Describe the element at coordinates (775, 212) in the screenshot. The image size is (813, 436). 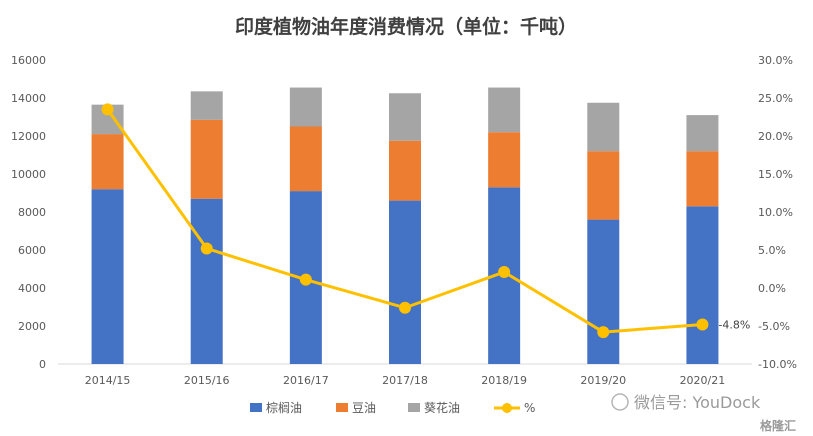
I see `y-right-tick-label: 10.0%` at that location.